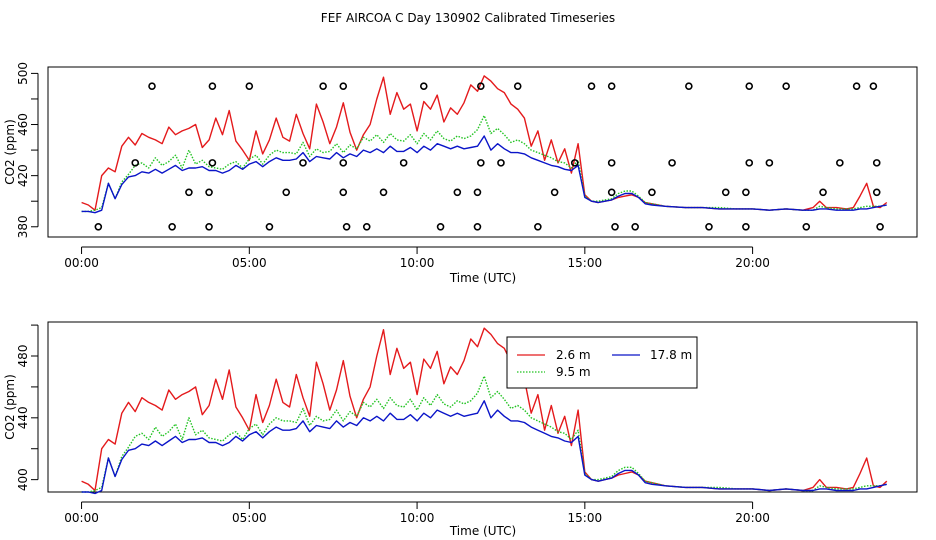  I want to click on x-axis-top: 00:00 05:00 10:00 15:00 20:00, so click(417, 258).